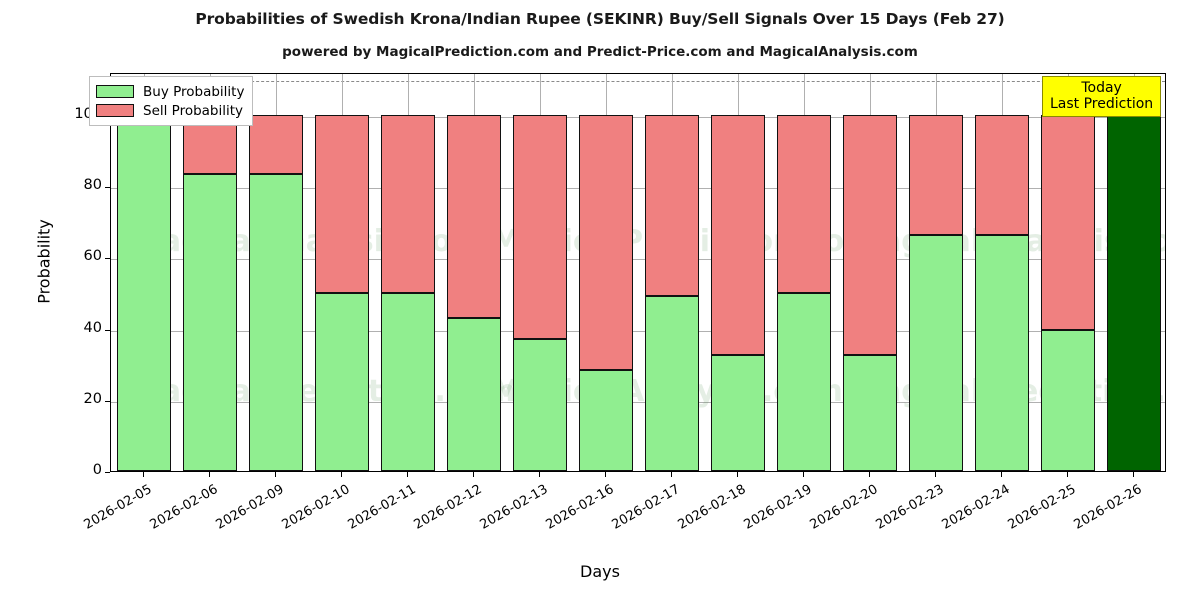 This screenshot has width=1200, height=600. What do you see at coordinates (600, 571) in the screenshot?
I see `x-axis-label: Days` at bounding box center [600, 571].